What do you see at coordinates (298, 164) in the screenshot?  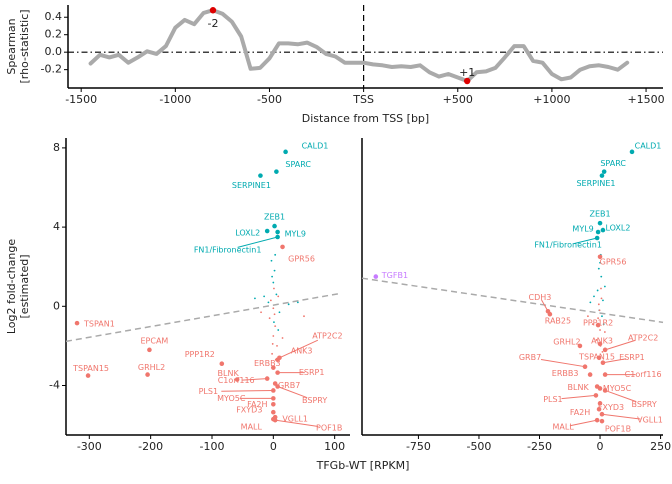 I see `gene-label: SPARC` at bounding box center [298, 164].